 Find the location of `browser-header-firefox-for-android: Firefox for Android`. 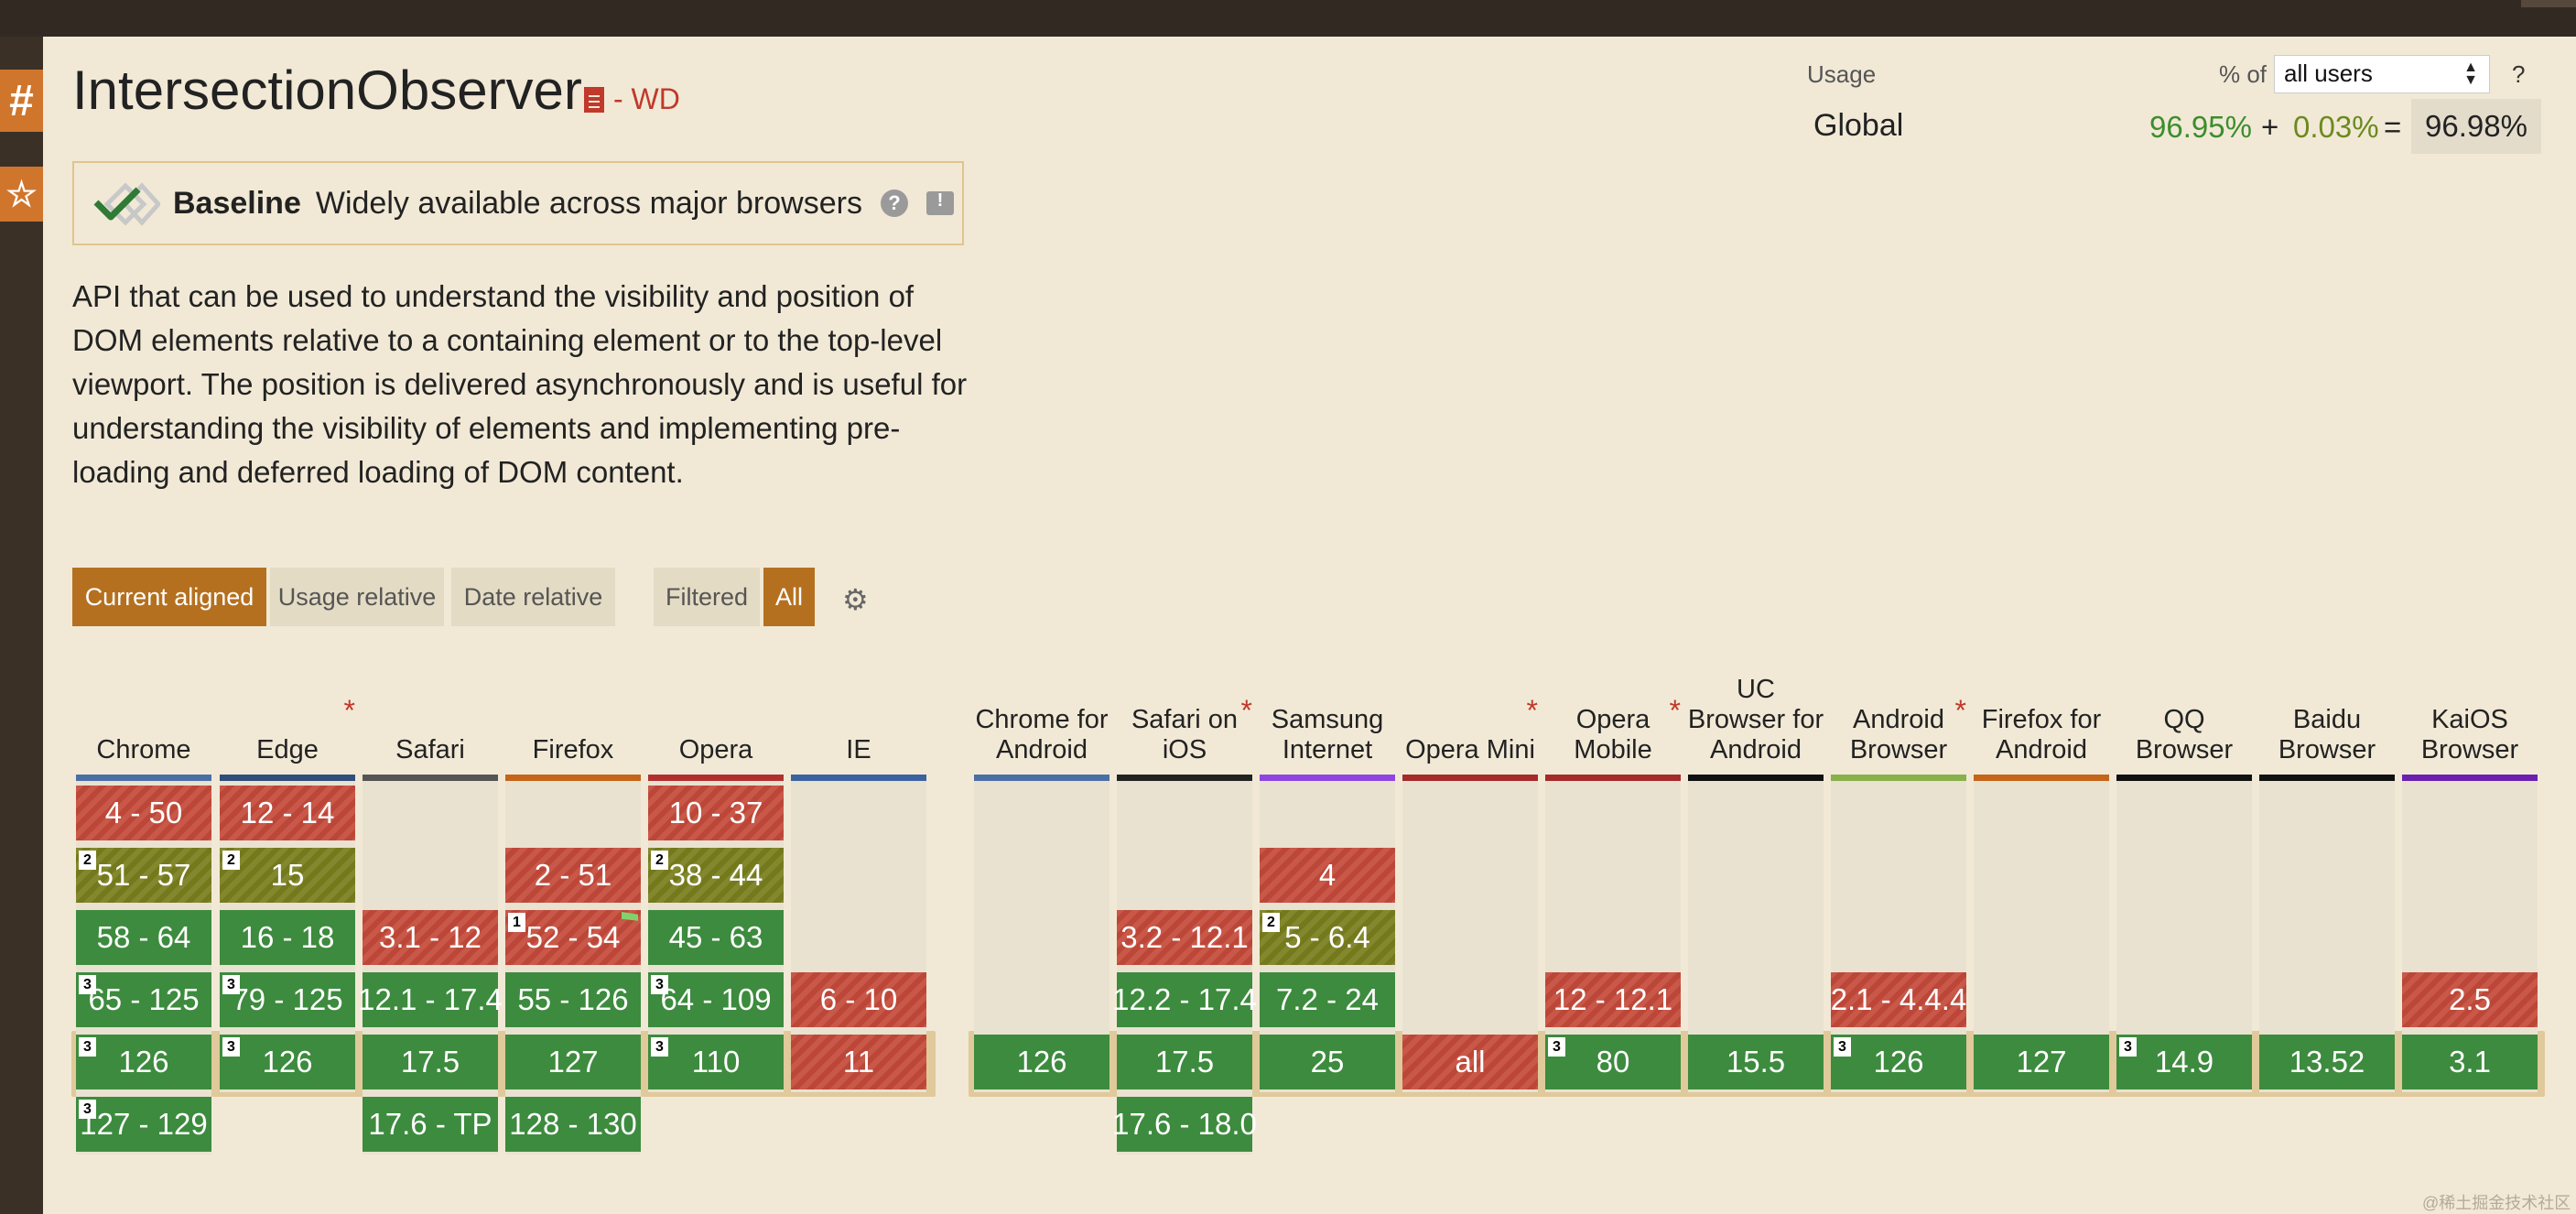

browser-header-firefox-for-android: Firefox for Android is located at coordinates (2042, 703).